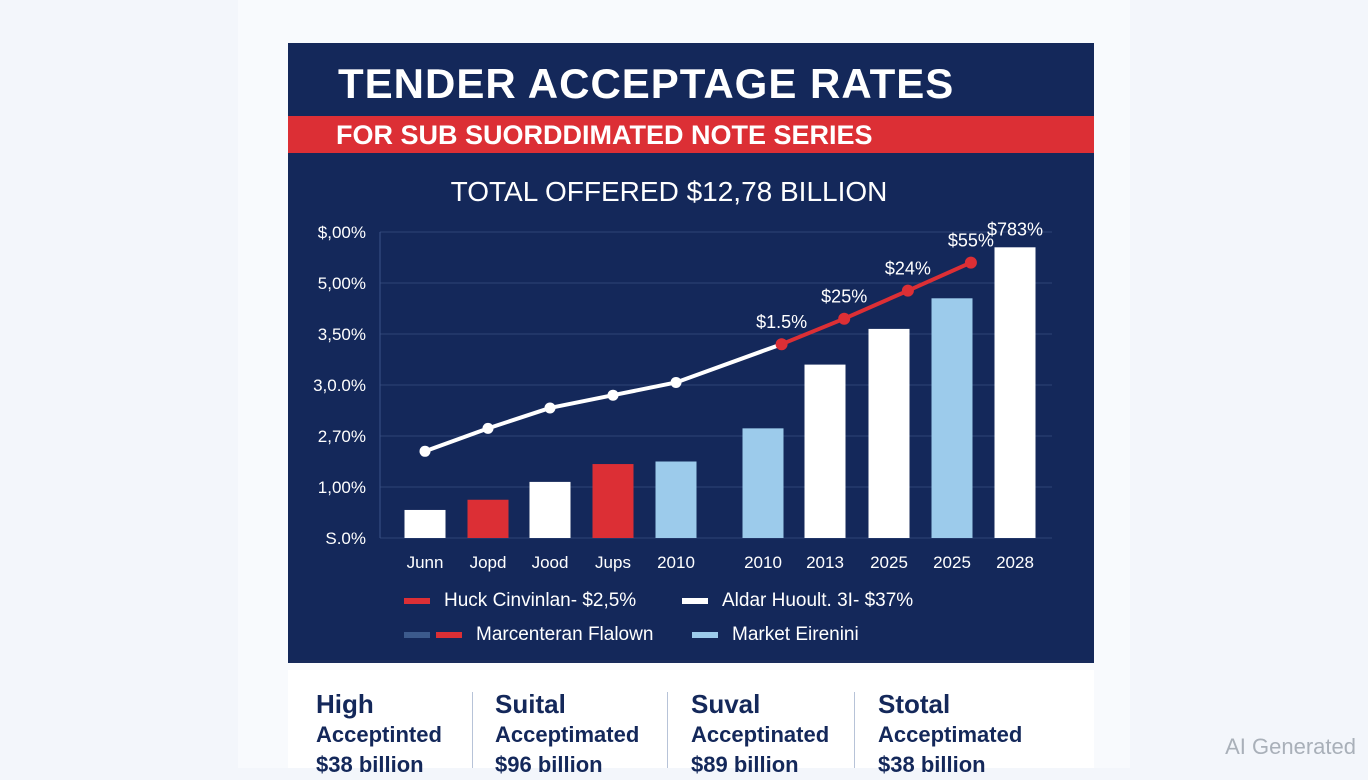  Describe the element at coordinates (745, 764) in the screenshot. I see `stat-value: $89 billion` at that location.